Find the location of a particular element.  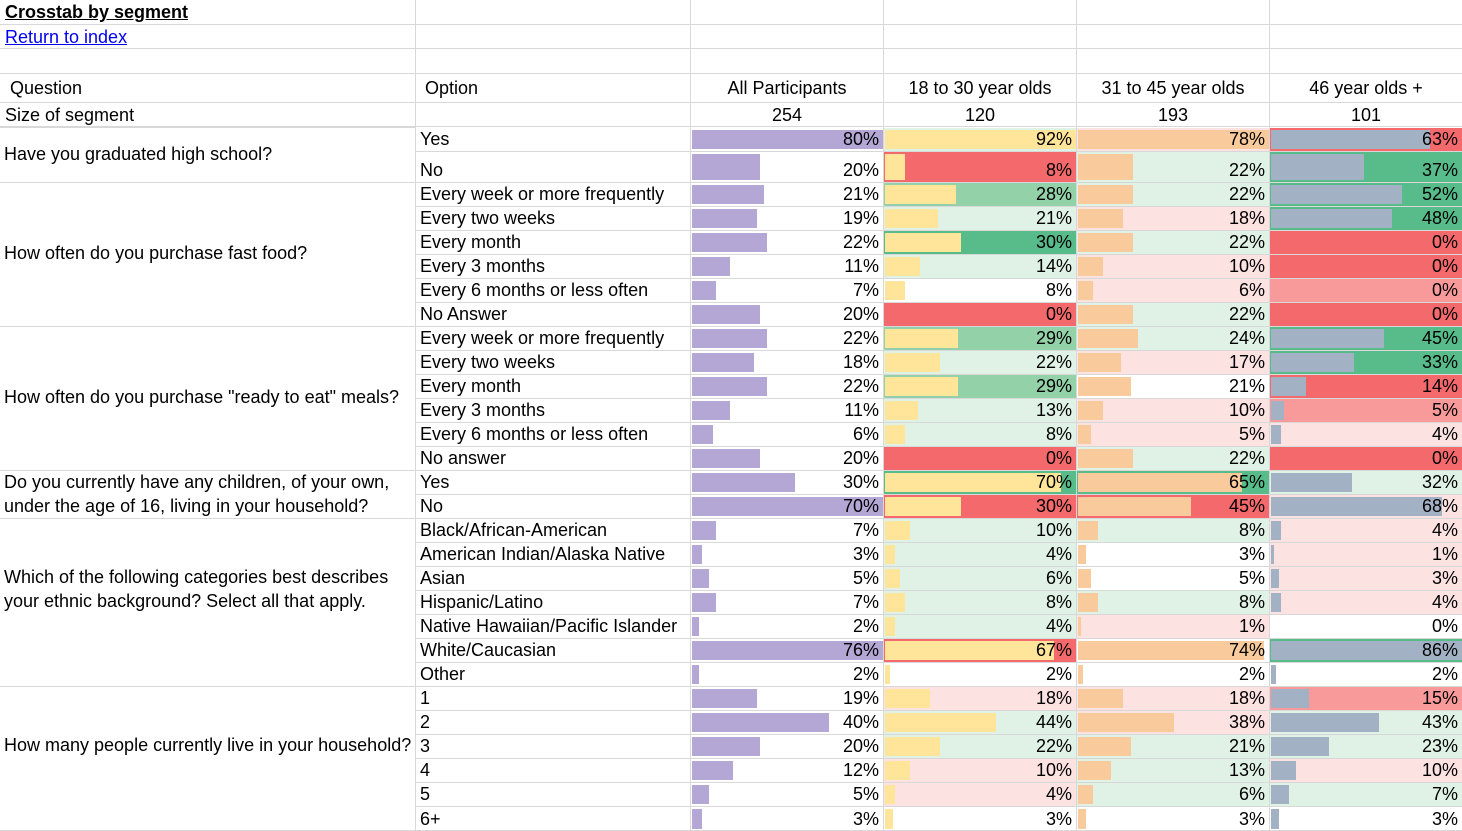

sheet-title: Crosstab by segment is located at coordinates (97, 12).